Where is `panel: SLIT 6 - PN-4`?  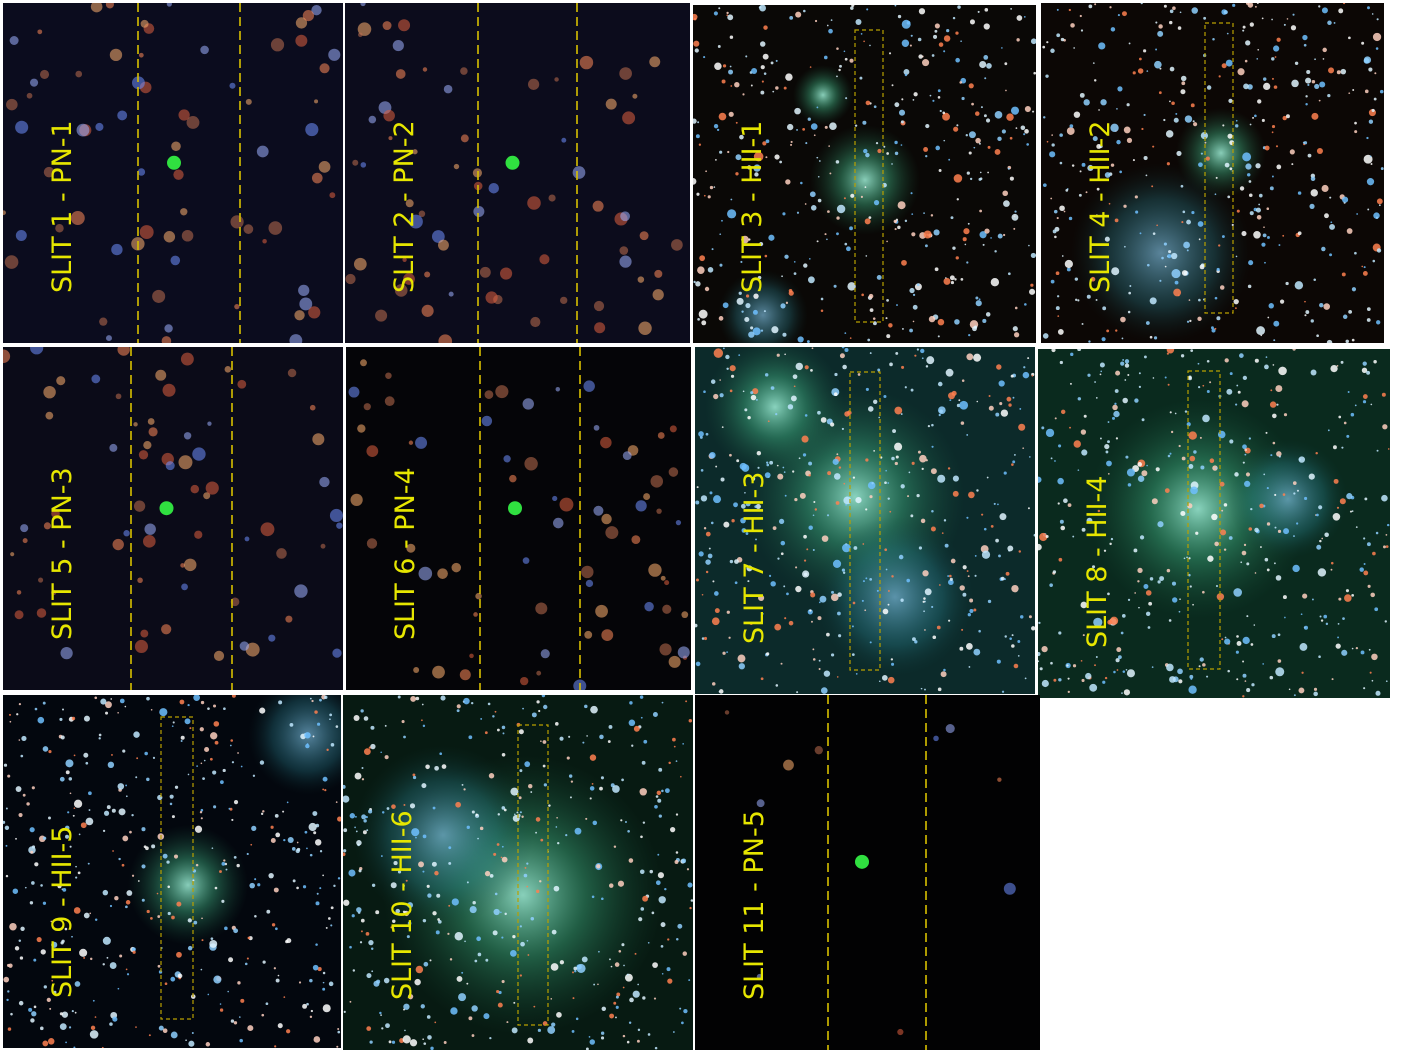 panel: SLIT 6 - PN-4 is located at coordinates (518, 518).